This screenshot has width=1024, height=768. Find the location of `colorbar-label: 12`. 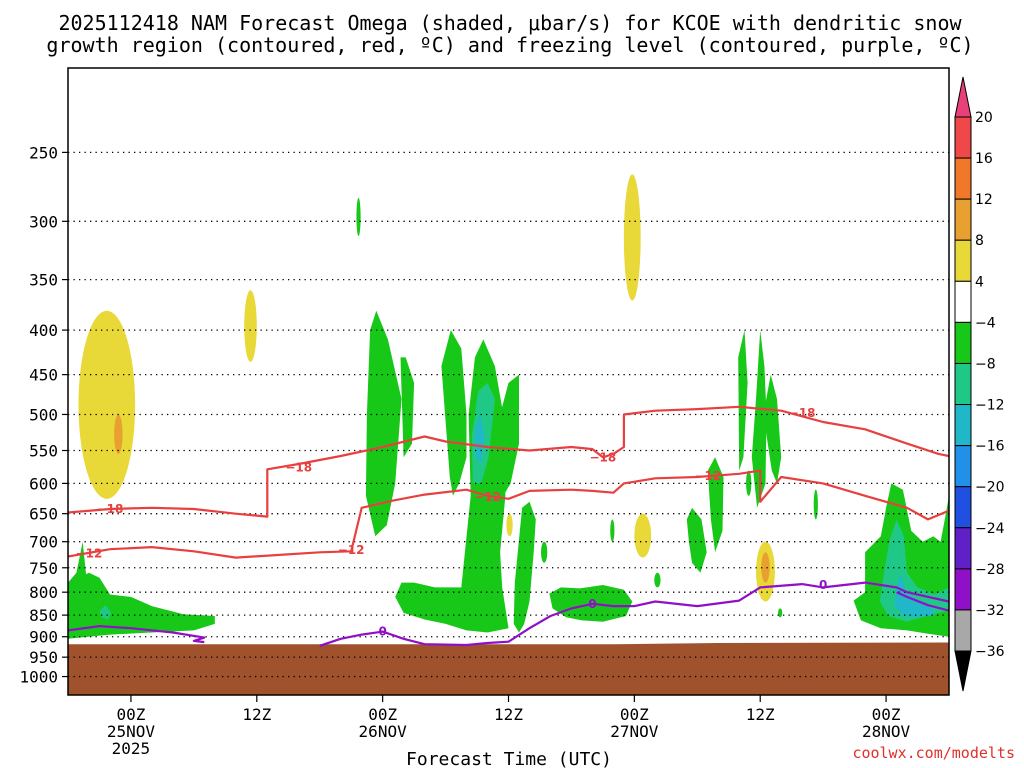

colorbar-label: 12 is located at coordinates (984, 200).